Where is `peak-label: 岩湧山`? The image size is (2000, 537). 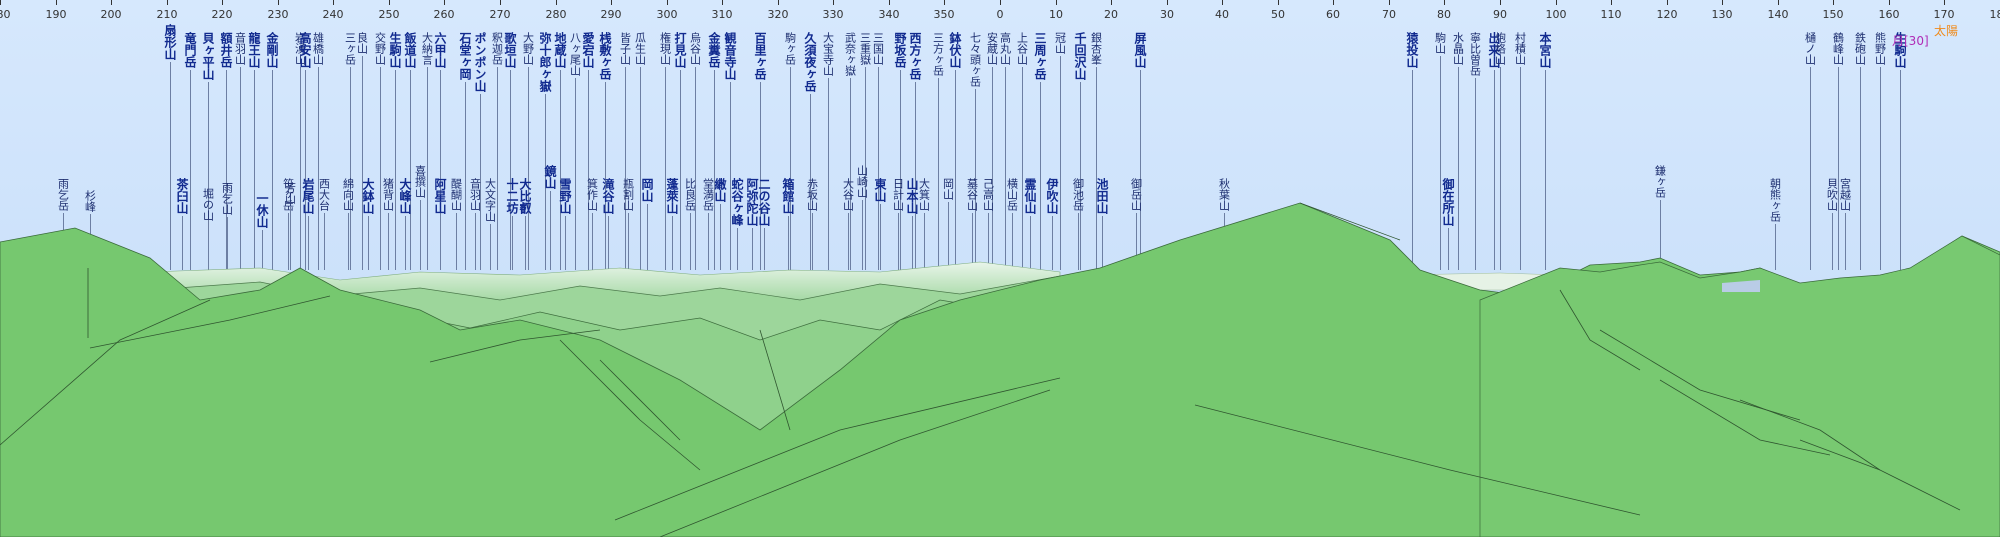 peak-label: 岩湧山 is located at coordinates (300, 48).